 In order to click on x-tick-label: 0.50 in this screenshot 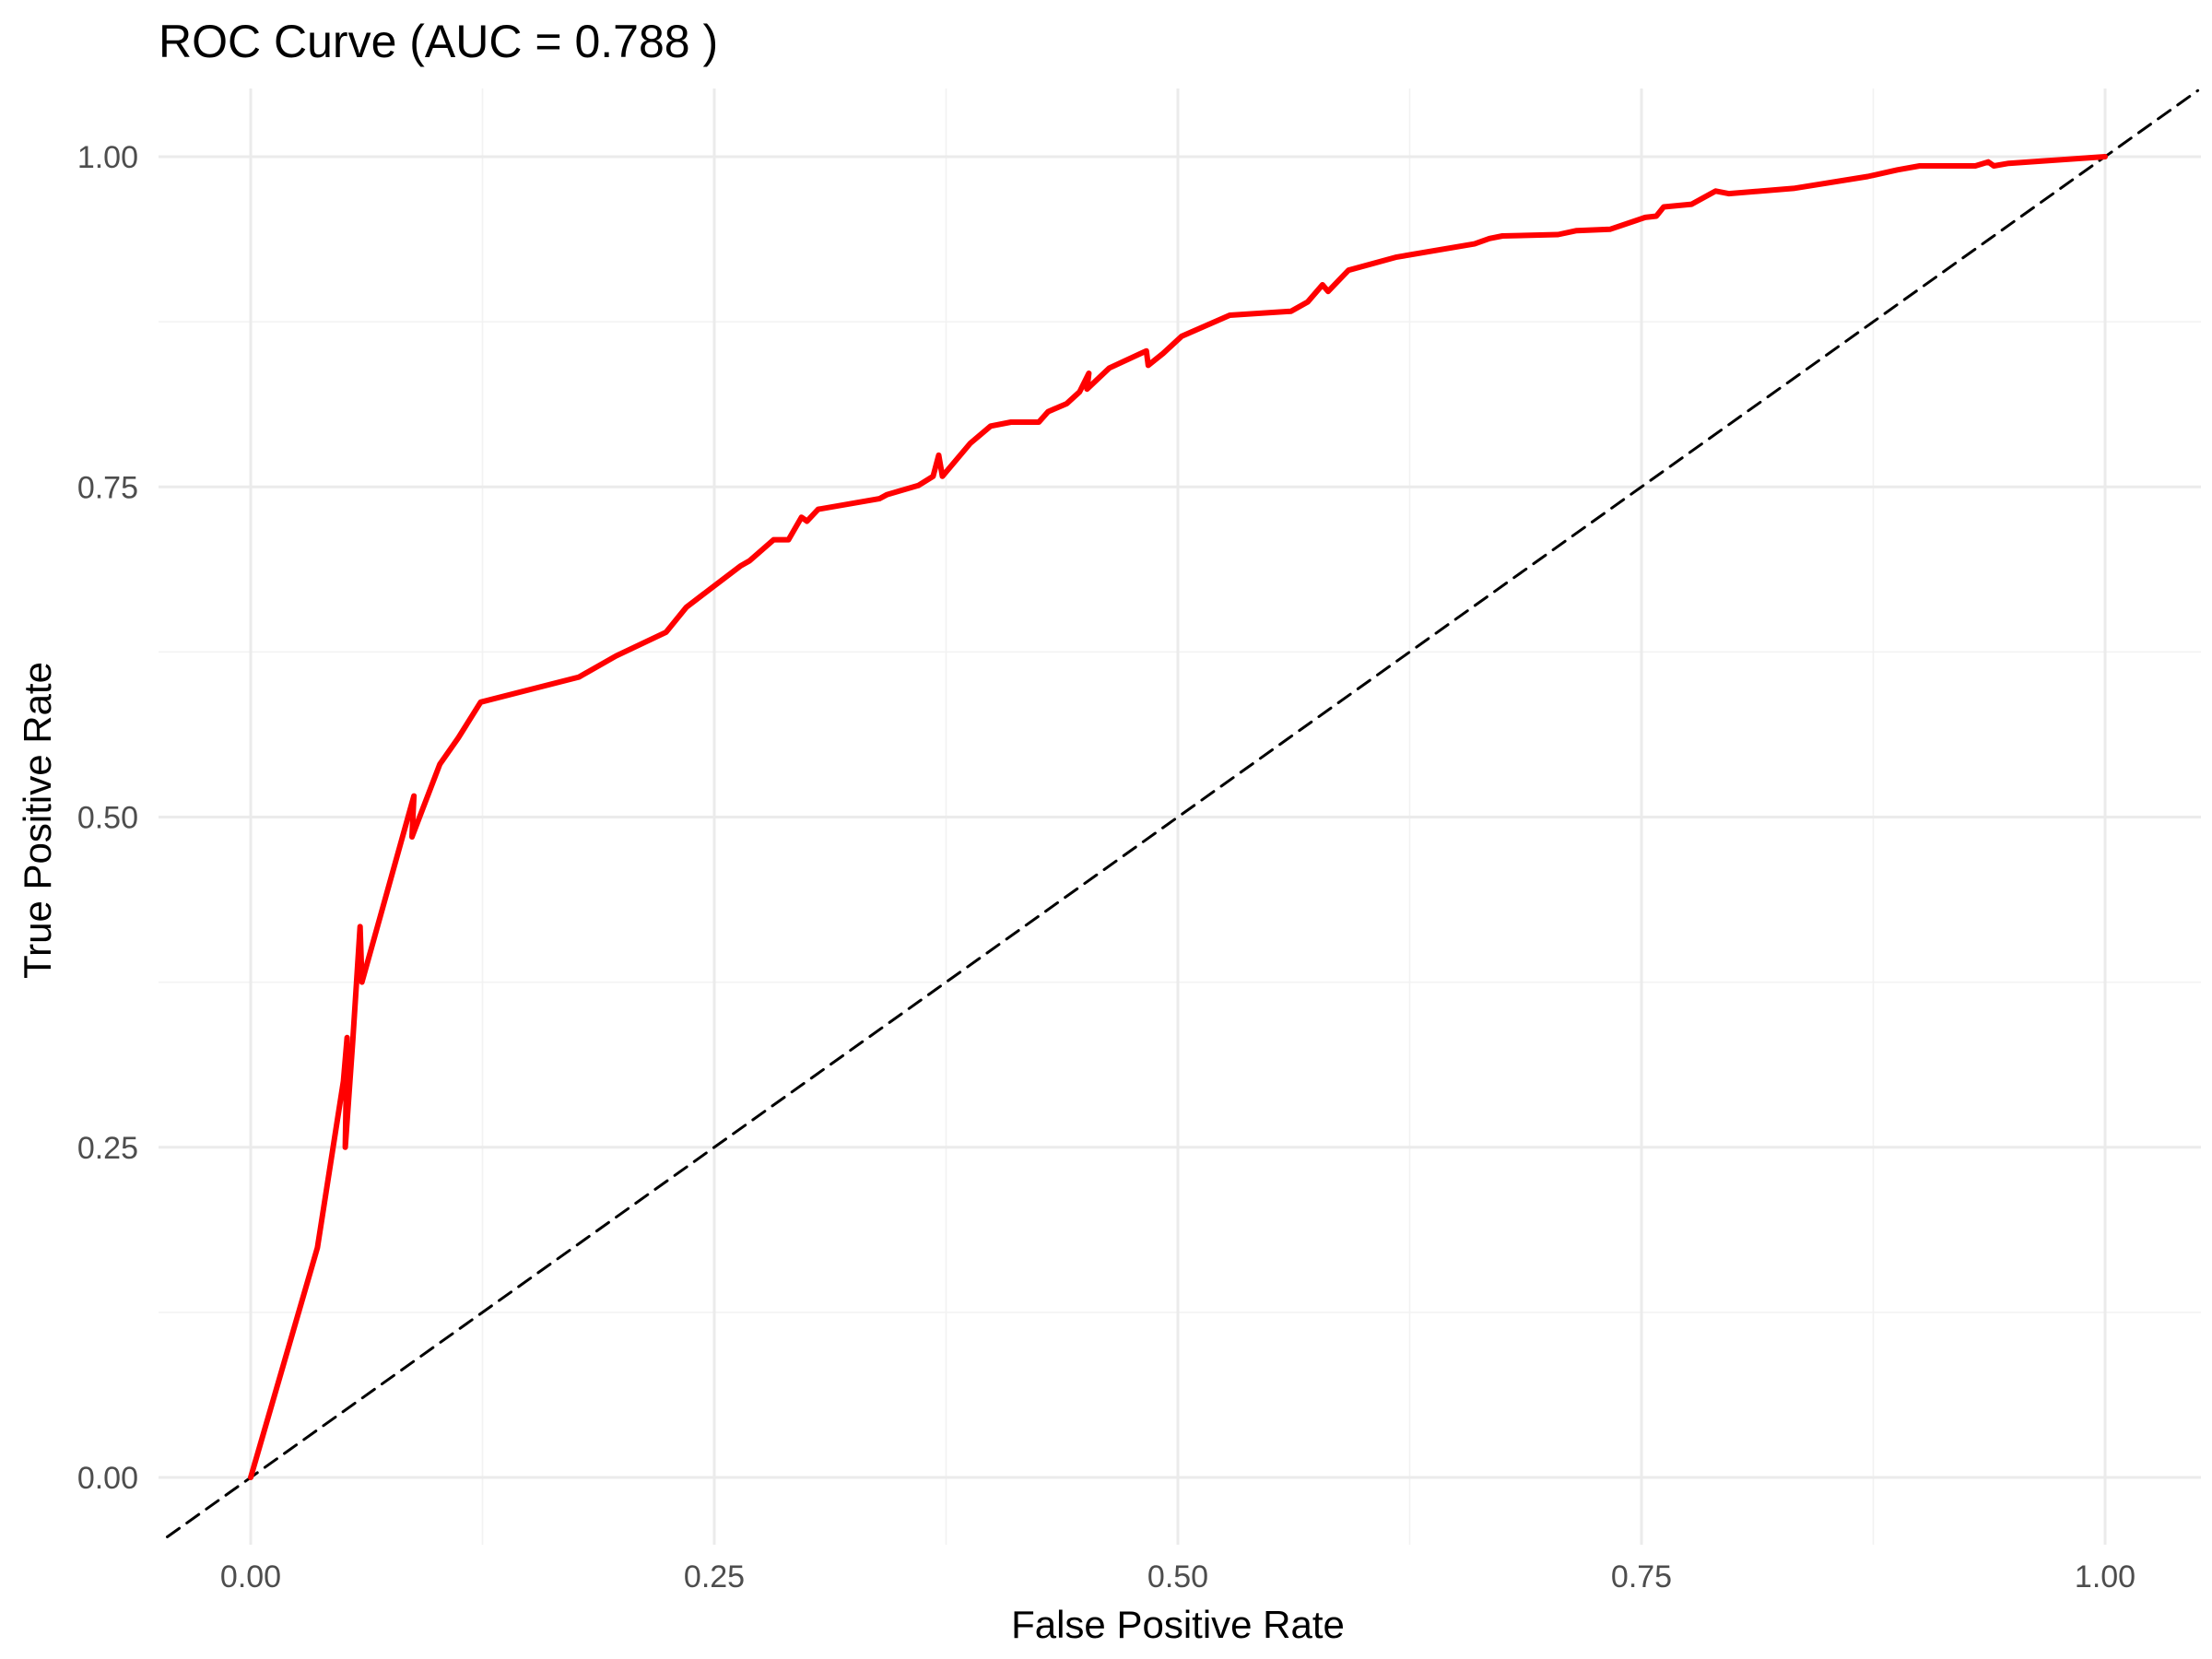, I will do `click(1177, 1576)`.